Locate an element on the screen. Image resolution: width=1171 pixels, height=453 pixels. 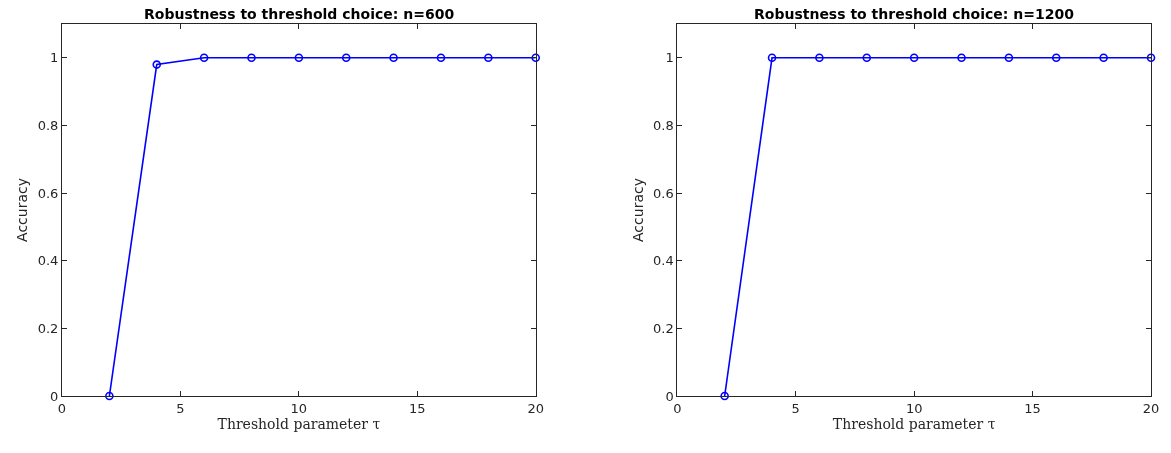
chart-title: Robustness to threshold choice: n=1200 is located at coordinates (914, 14).